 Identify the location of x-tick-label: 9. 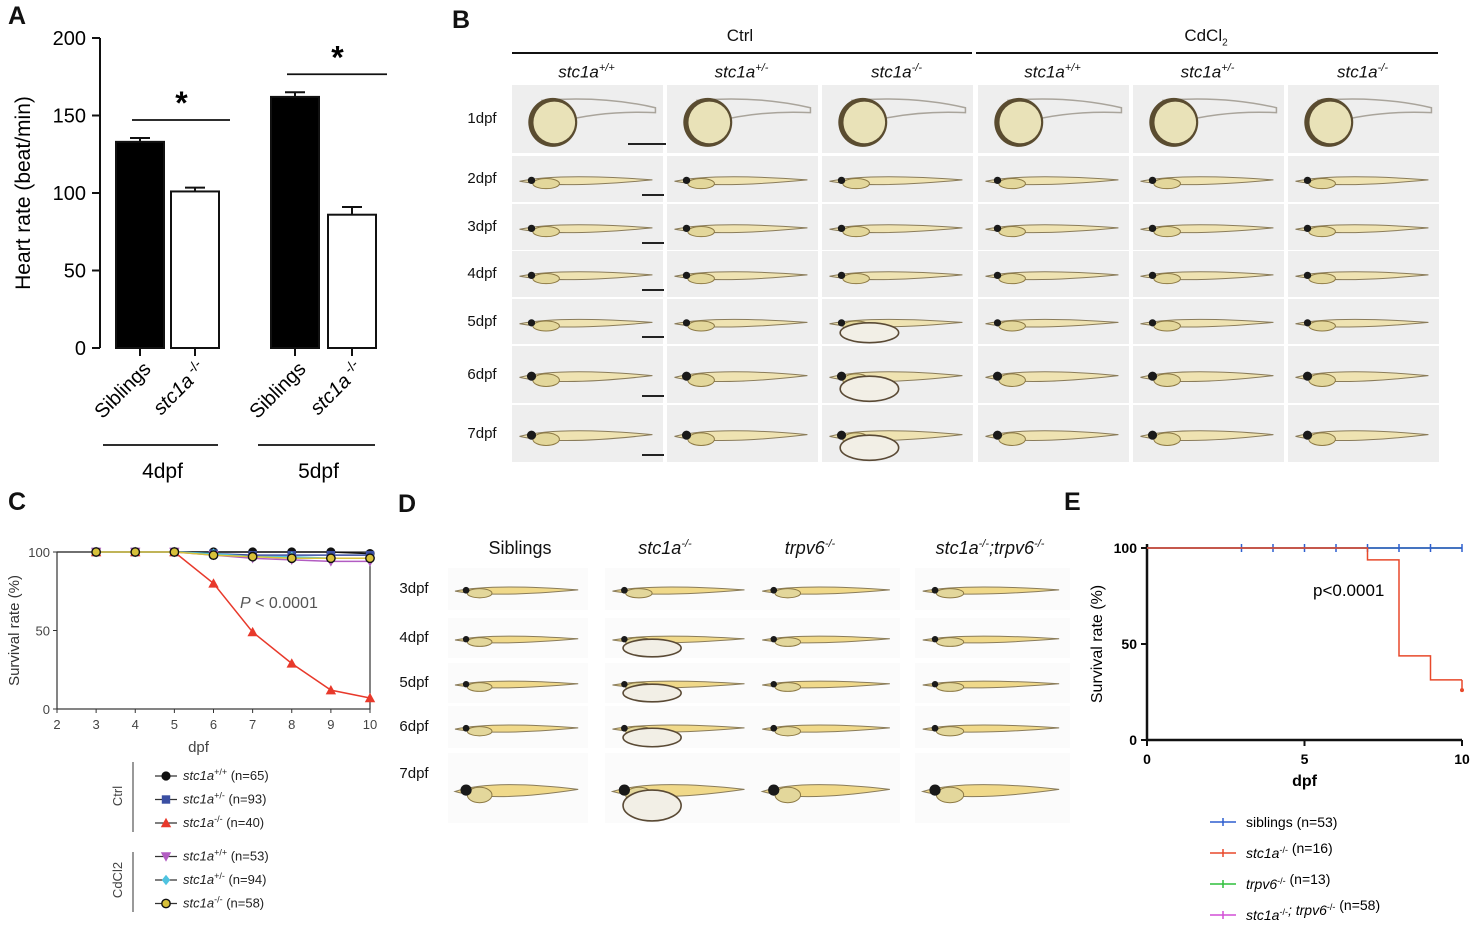
(330, 724).